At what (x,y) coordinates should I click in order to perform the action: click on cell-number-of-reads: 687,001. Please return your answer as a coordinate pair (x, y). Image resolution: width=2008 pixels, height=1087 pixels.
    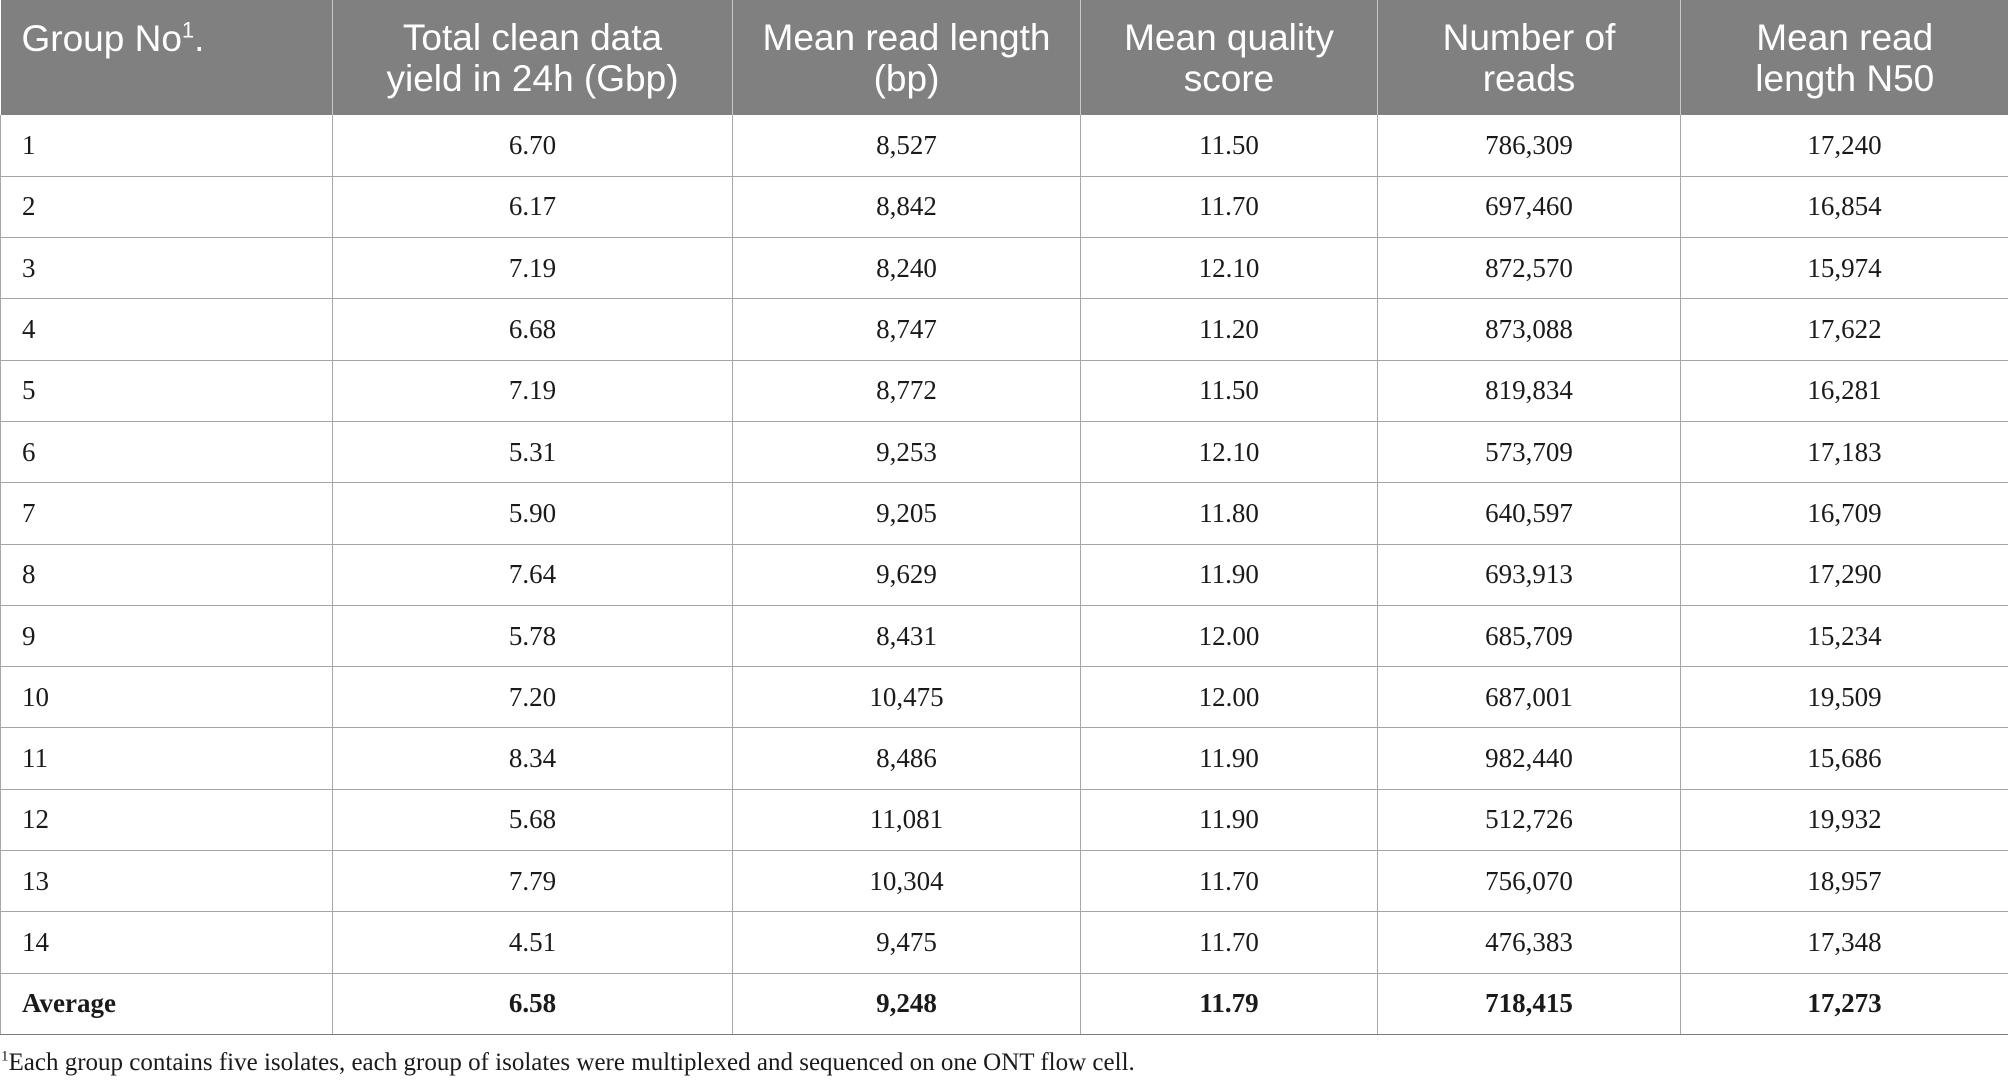
    Looking at the image, I should click on (1529, 697).